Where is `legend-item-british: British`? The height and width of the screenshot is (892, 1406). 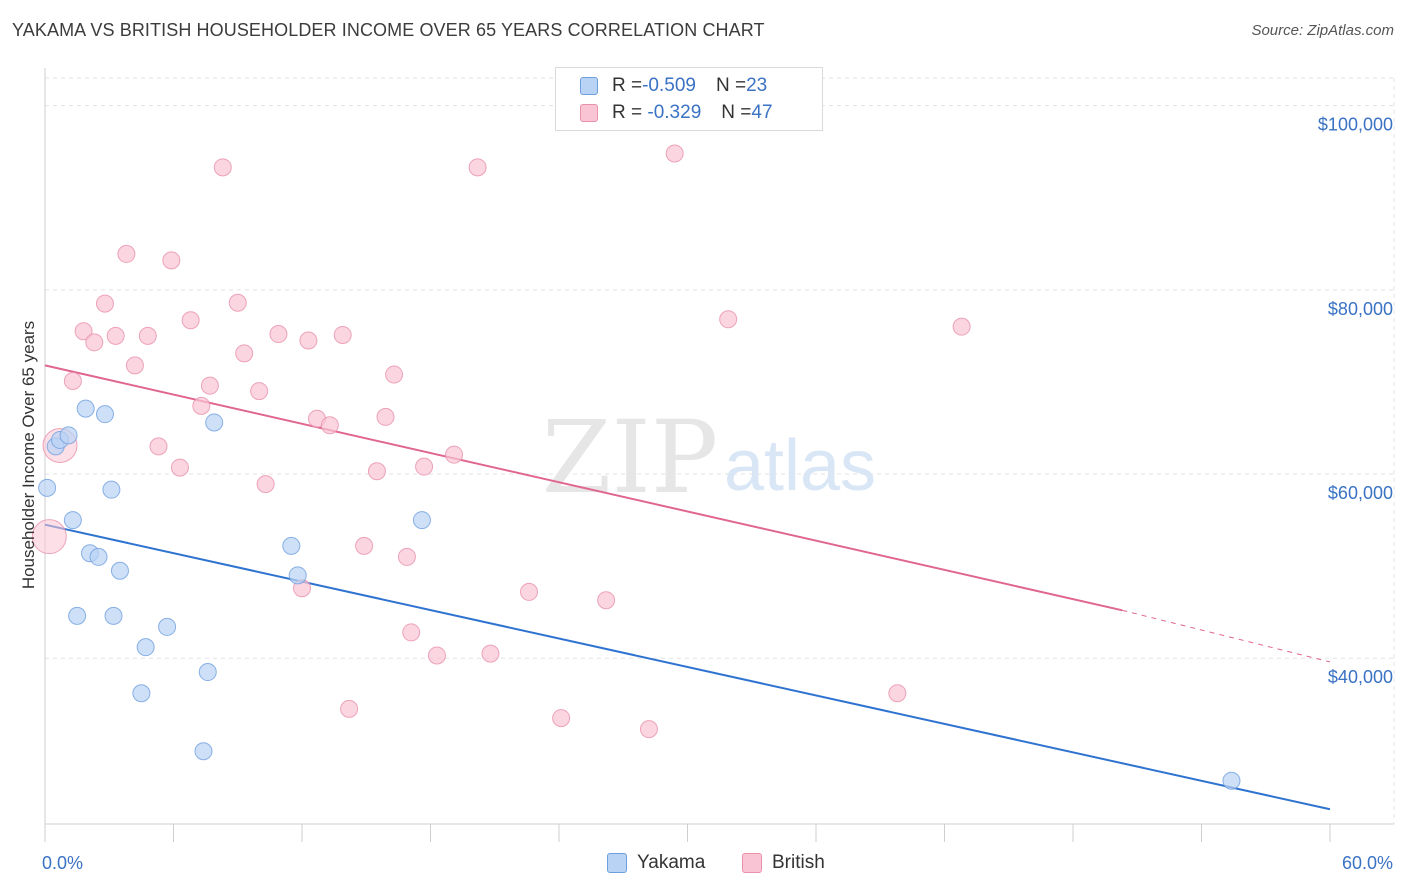 legend-item-british: British is located at coordinates (783, 863).